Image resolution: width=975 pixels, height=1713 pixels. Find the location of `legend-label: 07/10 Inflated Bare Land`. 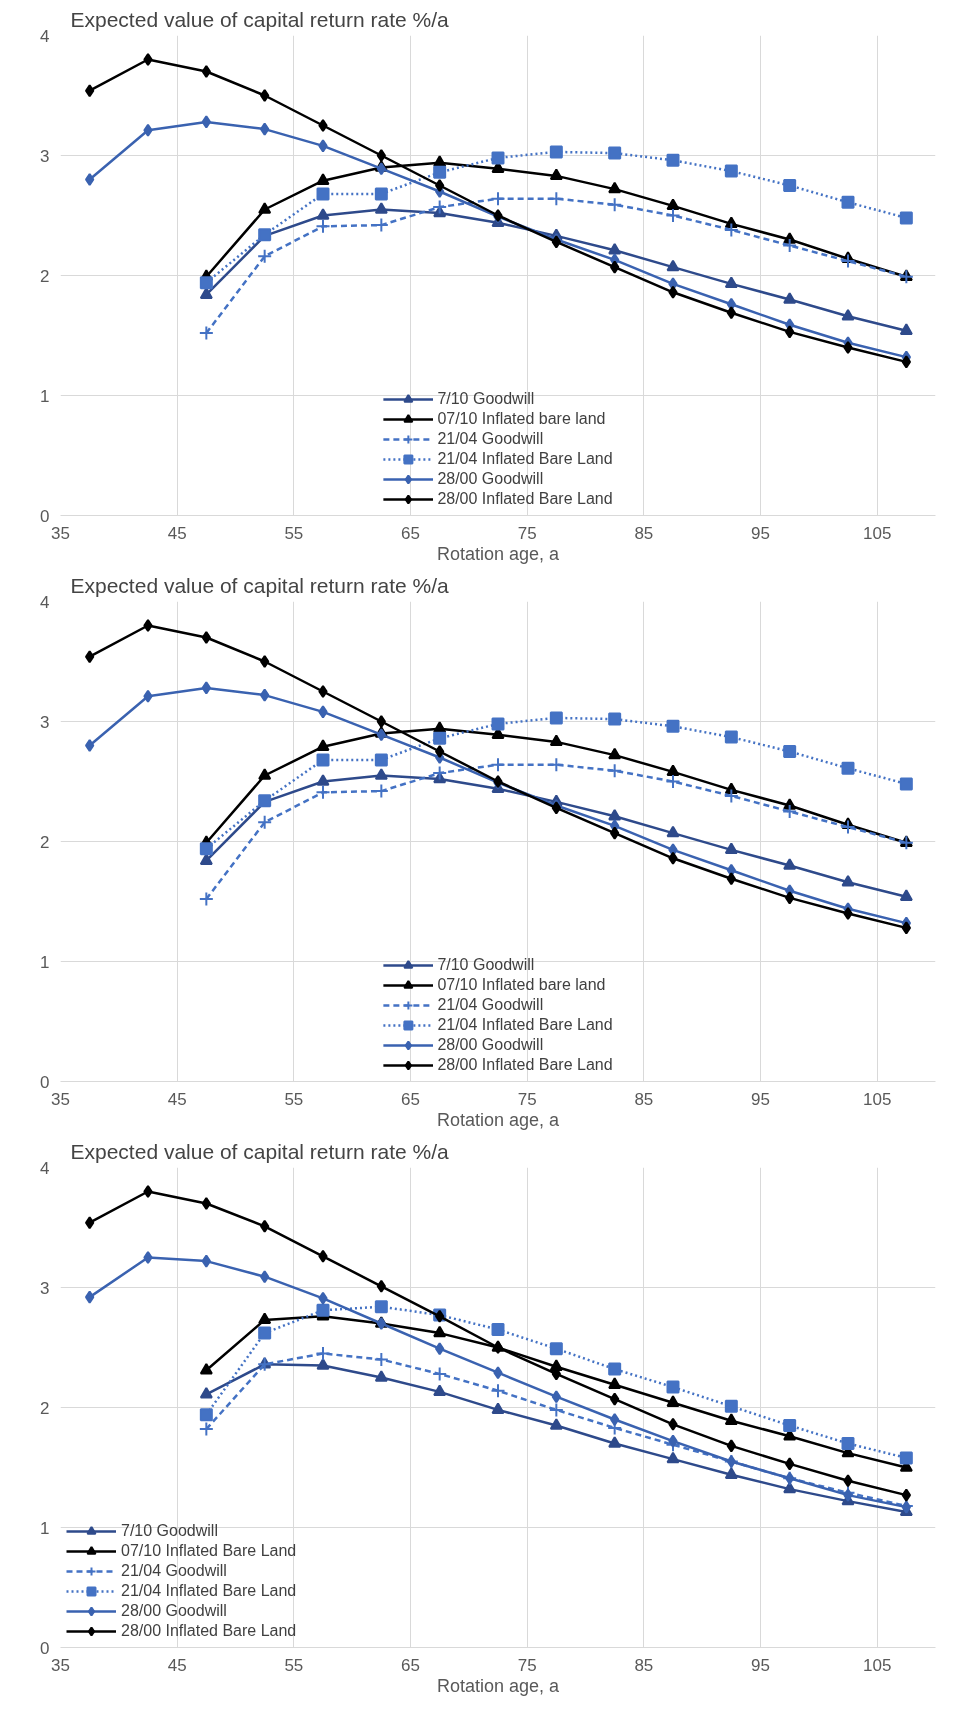

legend-label: 07/10 Inflated Bare Land is located at coordinates (209, 1551).